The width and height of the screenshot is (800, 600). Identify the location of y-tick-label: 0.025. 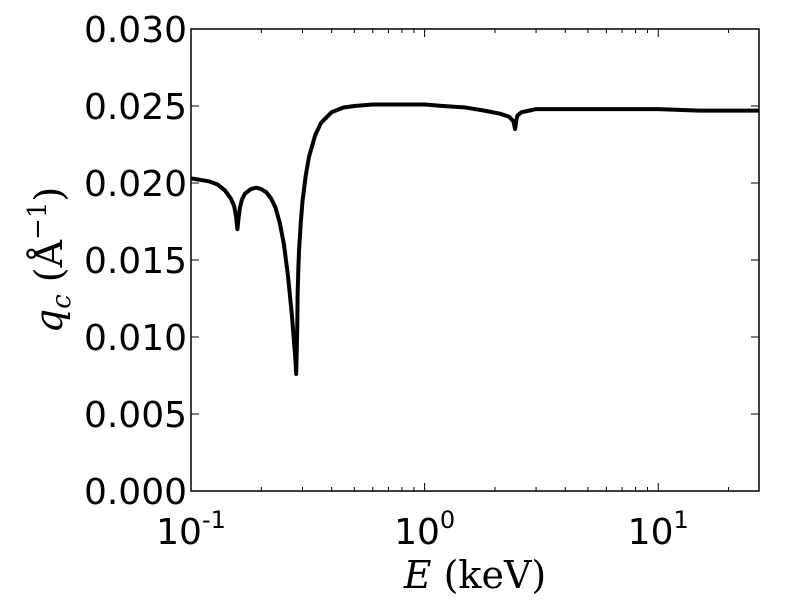
(135, 107).